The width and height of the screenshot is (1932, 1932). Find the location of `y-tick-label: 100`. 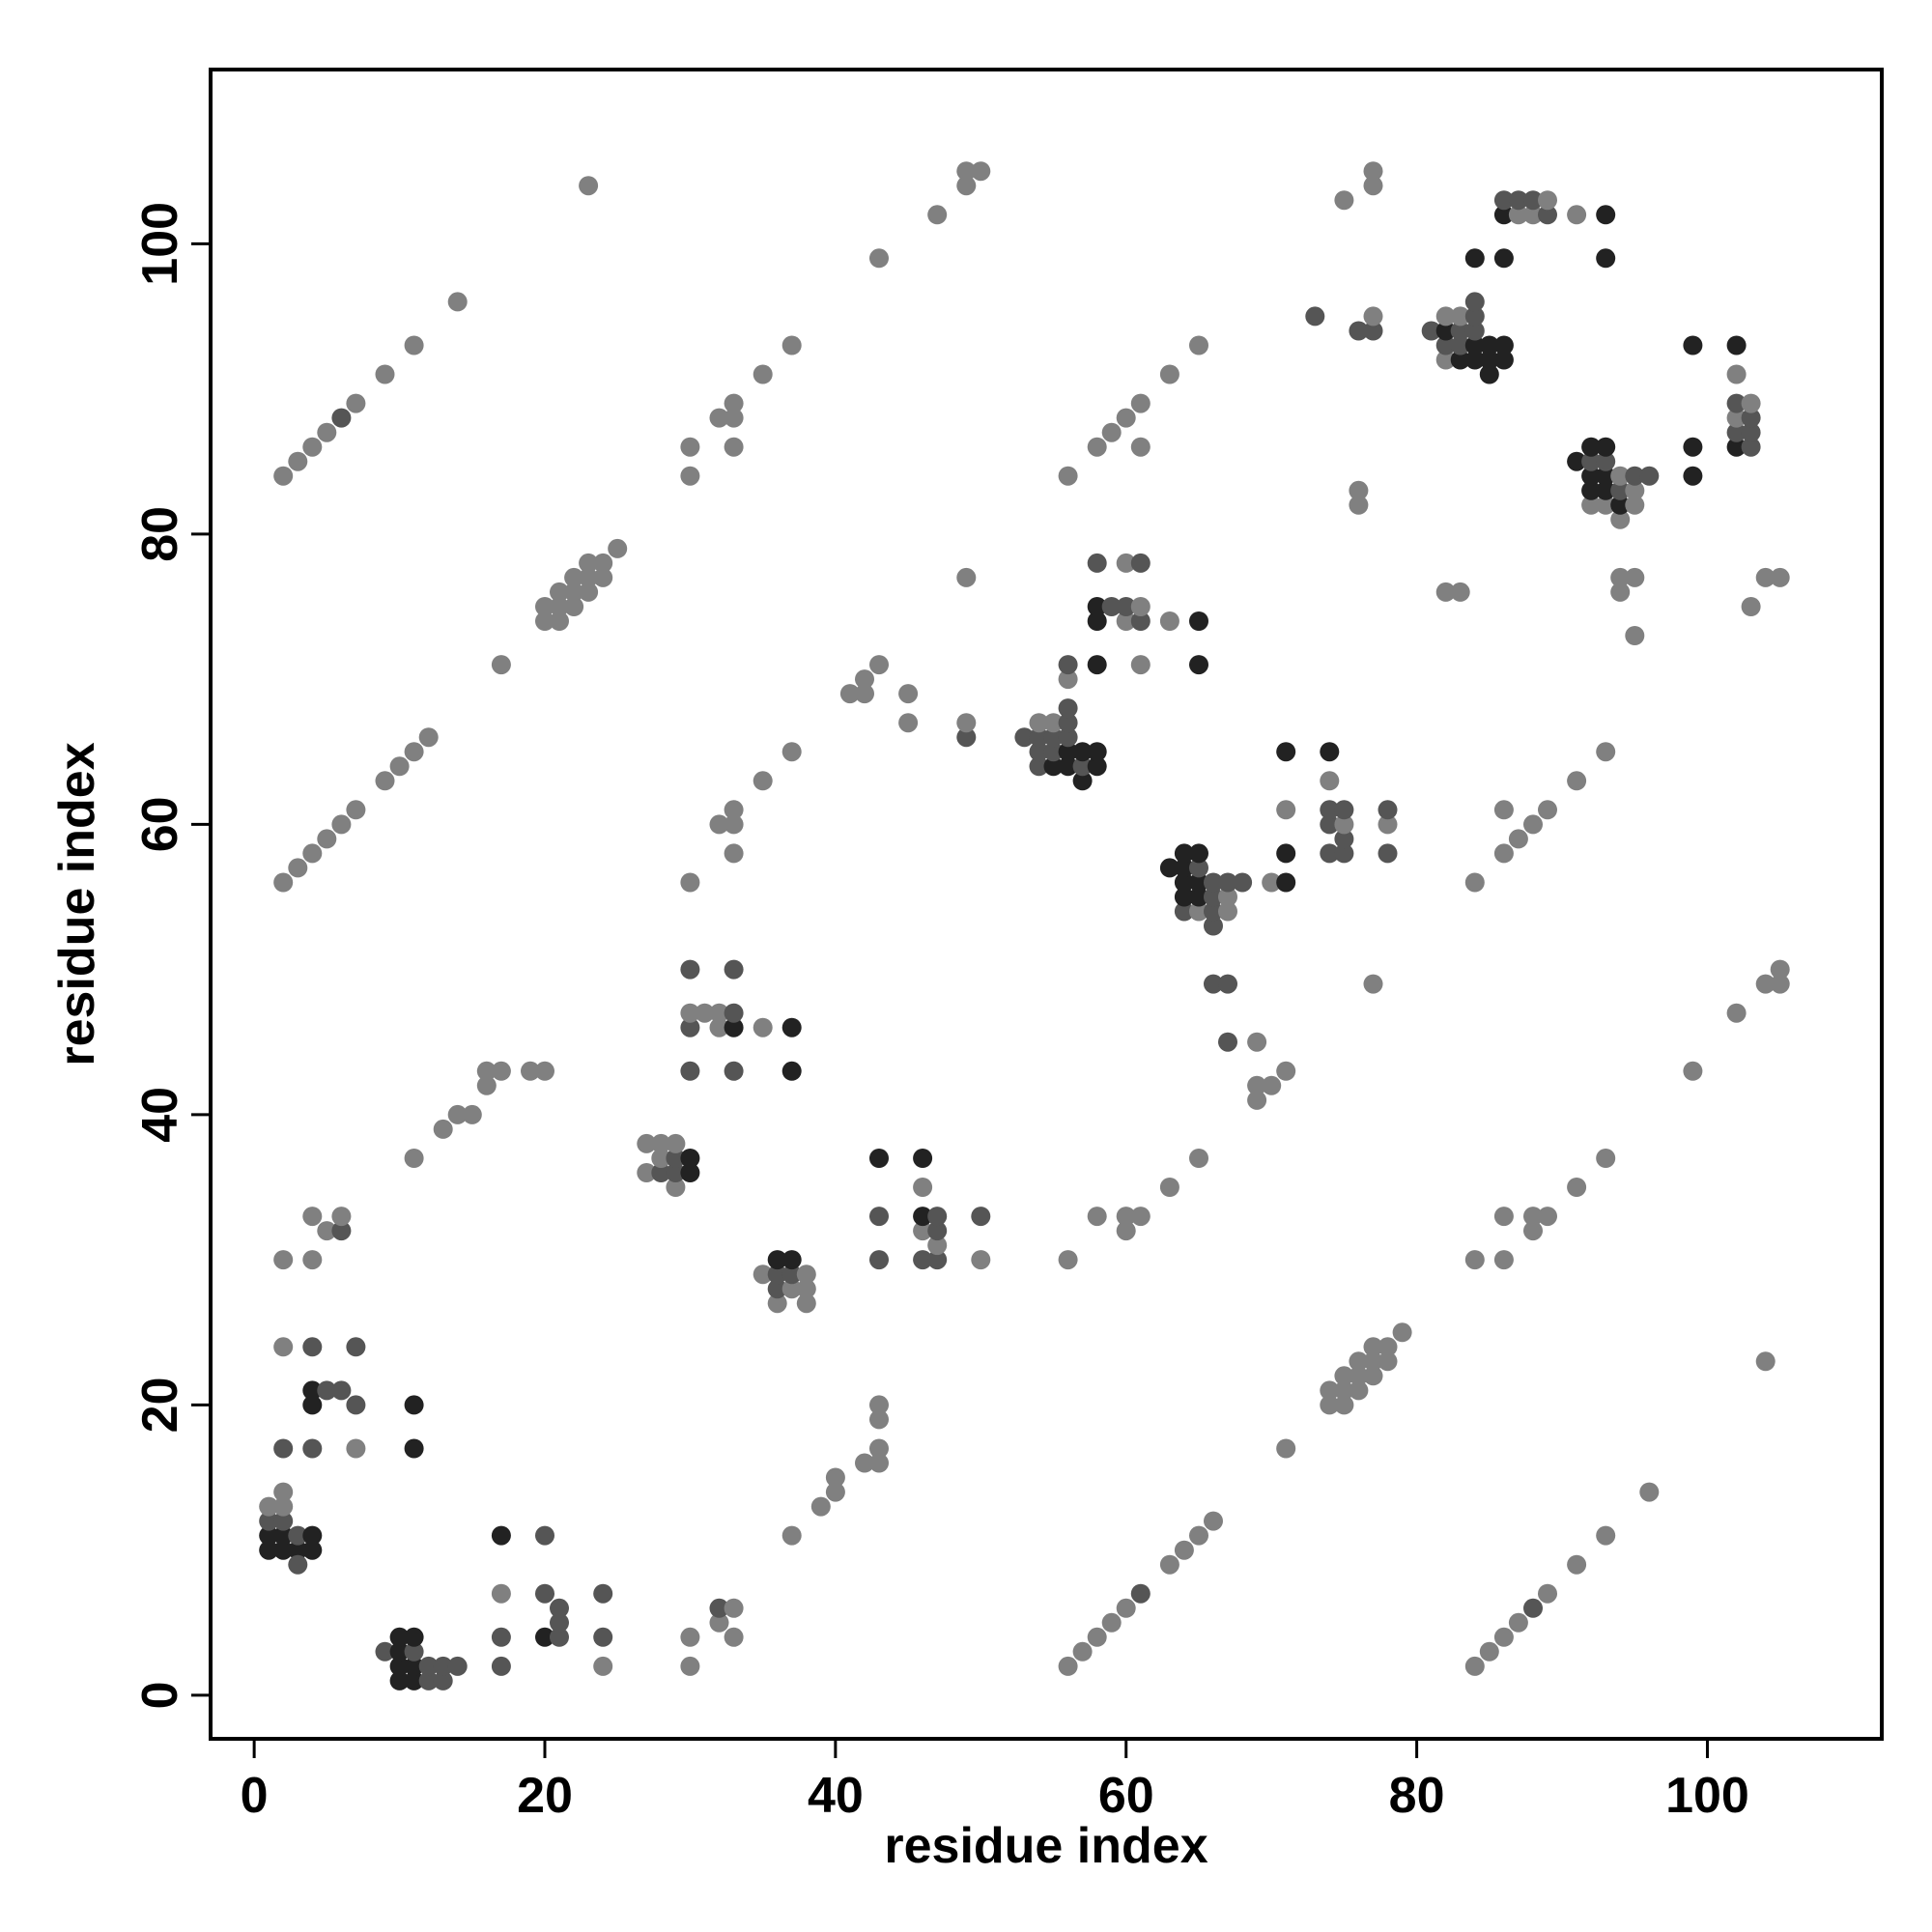

y-tick-label: 100 is located at coordinates (160, 244).